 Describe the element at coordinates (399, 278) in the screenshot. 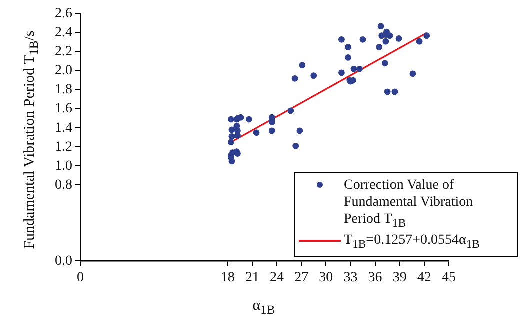

I see `x-tick-label: 39` at that location.